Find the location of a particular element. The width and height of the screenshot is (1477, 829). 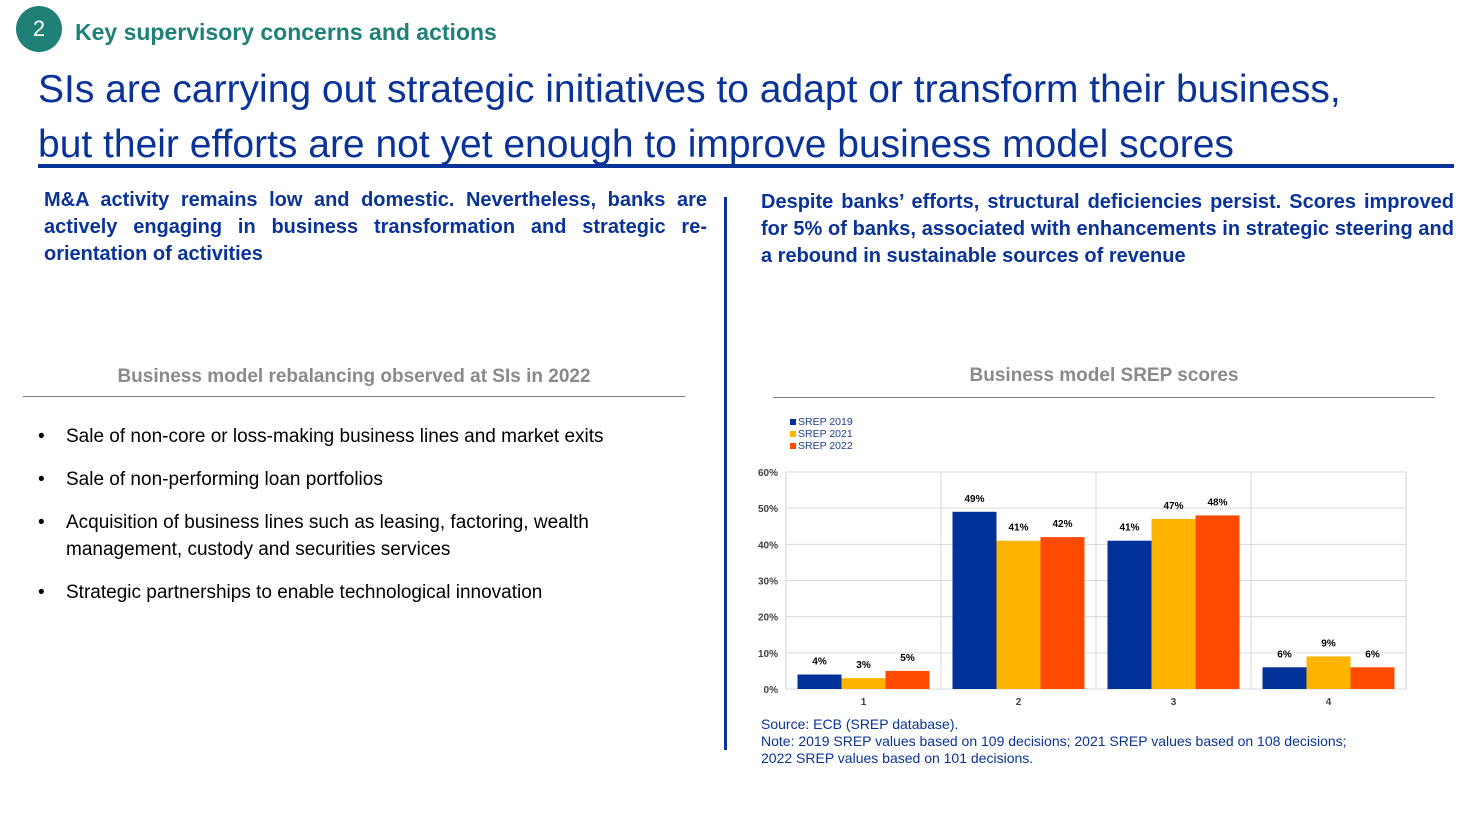

data-label: 48% is located at coordinates (1217, 502).